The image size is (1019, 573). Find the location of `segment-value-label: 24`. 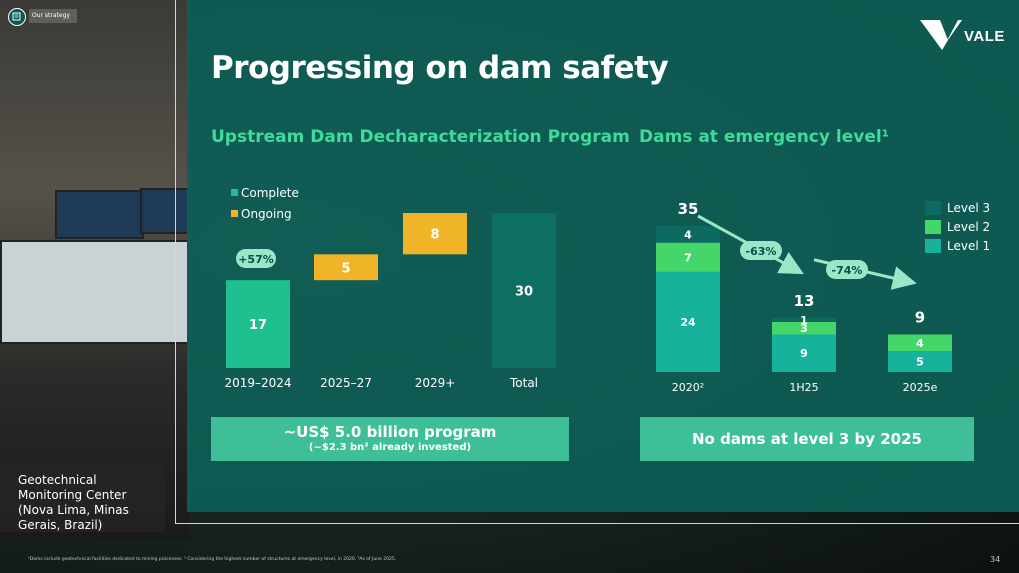

segment-value-label: 24 is located at coordinates (688, 322).